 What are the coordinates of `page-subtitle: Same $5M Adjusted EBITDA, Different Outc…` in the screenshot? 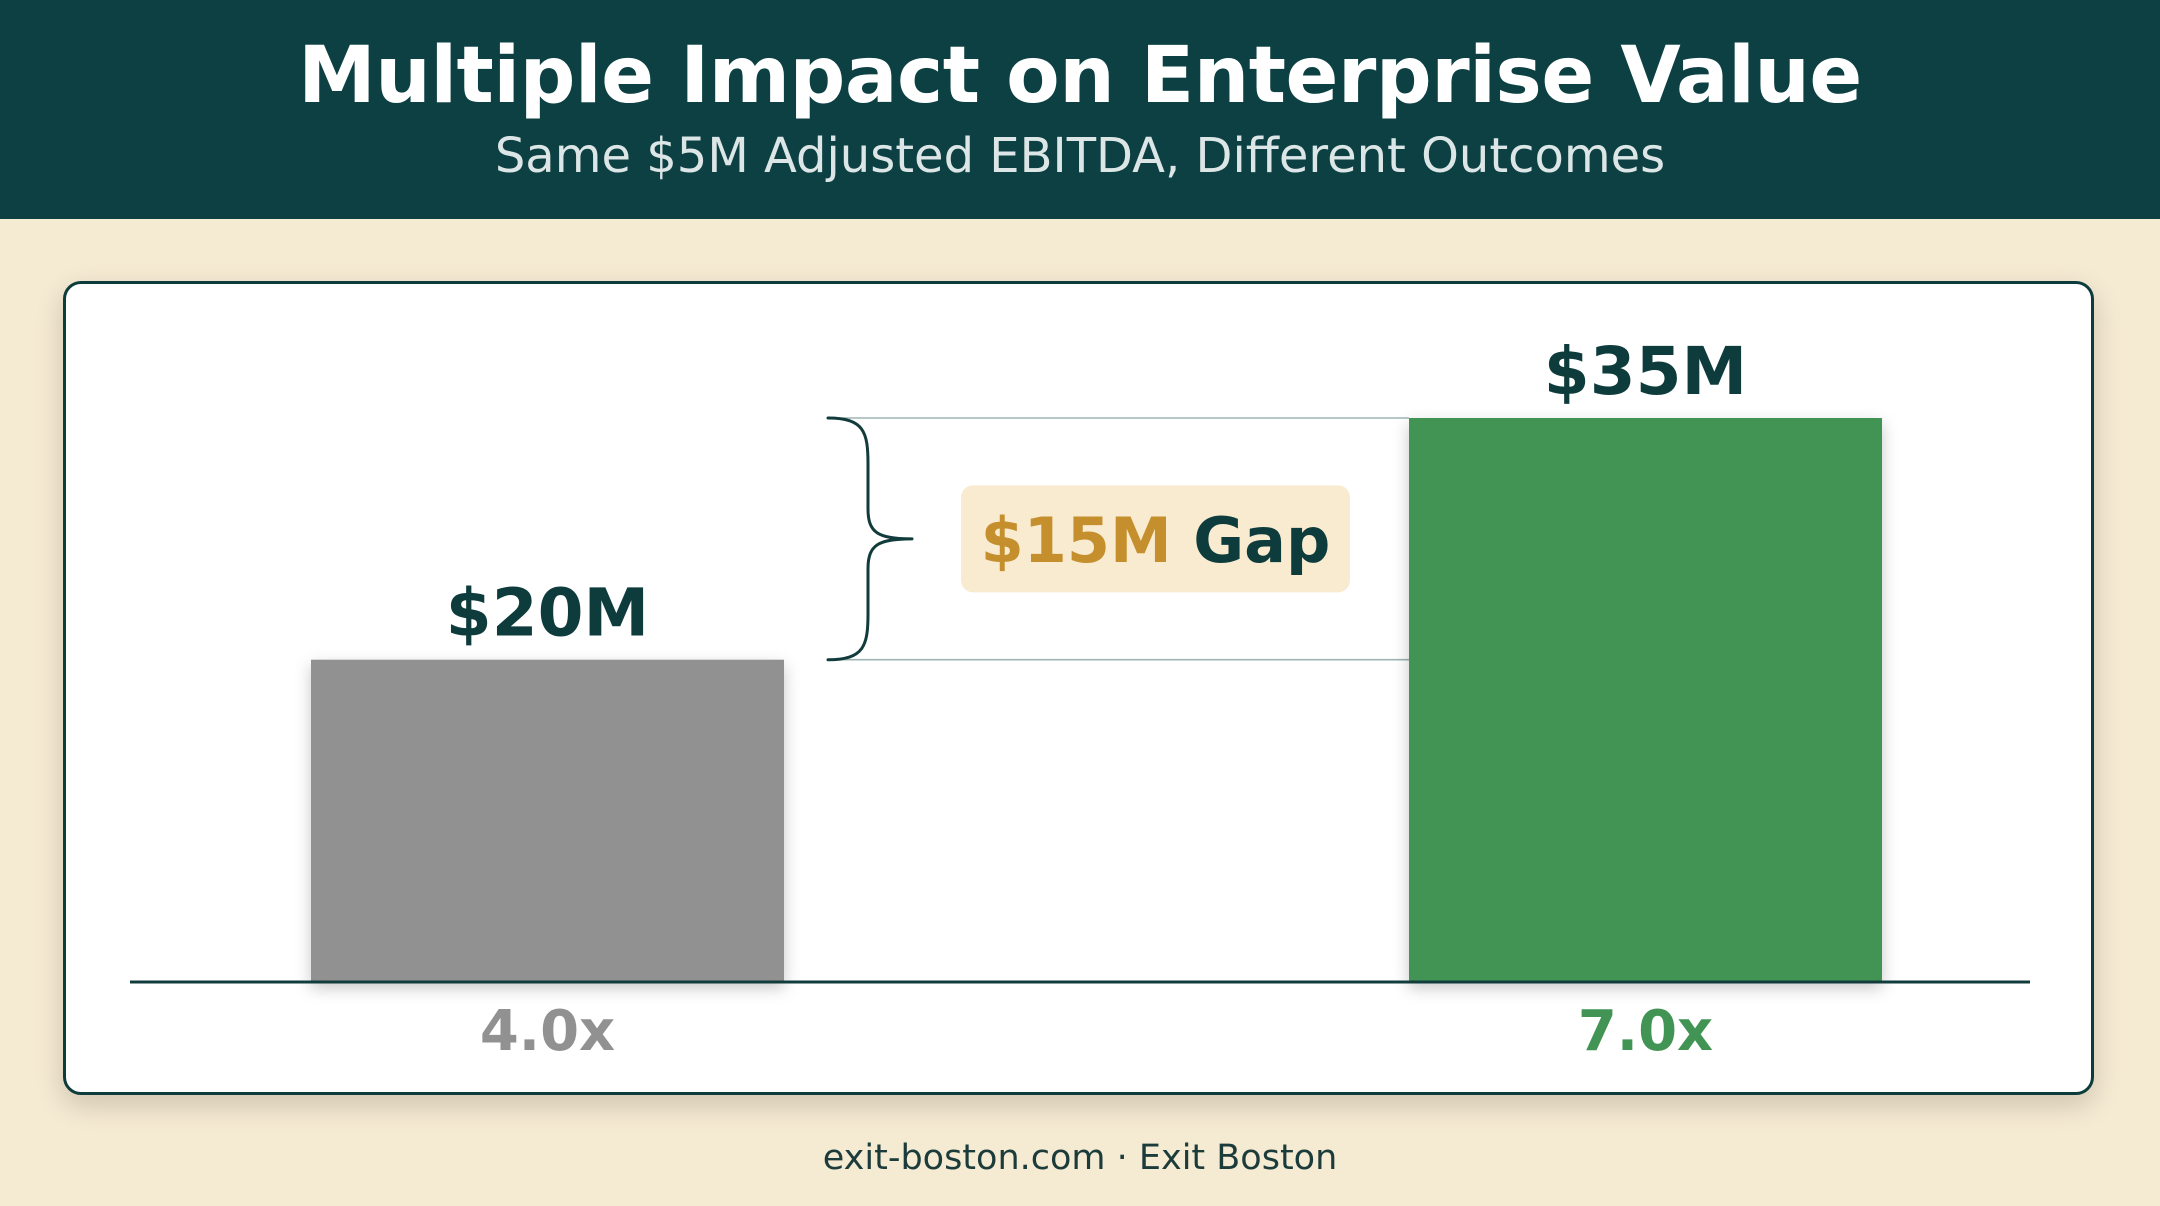 It's located at (1080, 156).